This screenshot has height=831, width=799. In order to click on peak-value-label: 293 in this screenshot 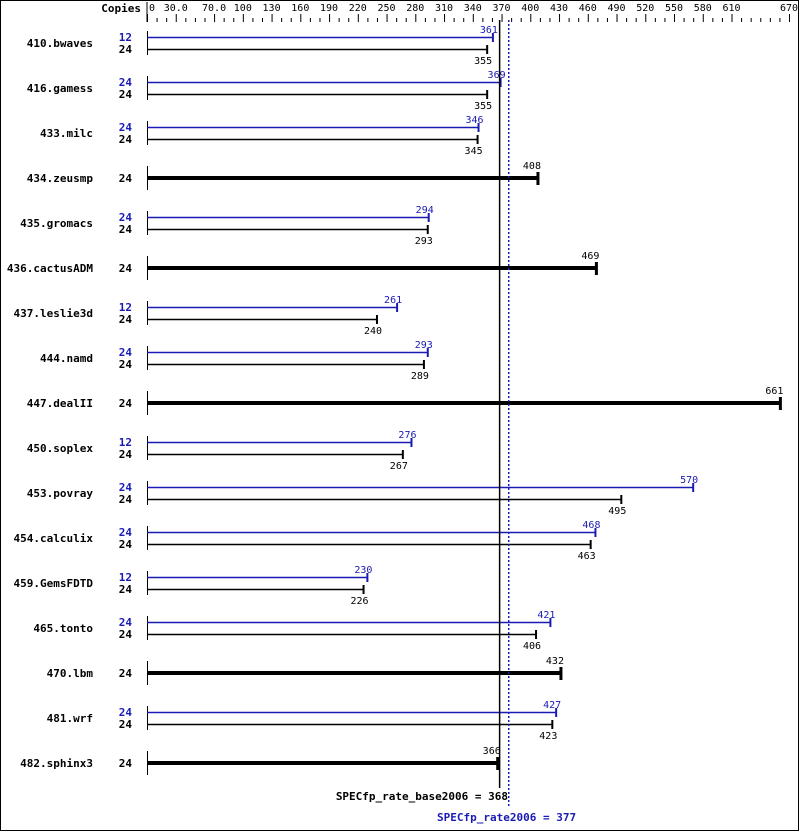, I will do `click(424, 345)`.